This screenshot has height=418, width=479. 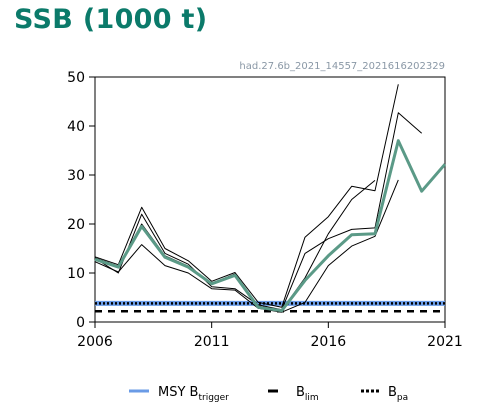 What do you see at coordinates (76, 78) in the screenshot?
I see `y-tick-label: 50` at bounding box center [76, 78].